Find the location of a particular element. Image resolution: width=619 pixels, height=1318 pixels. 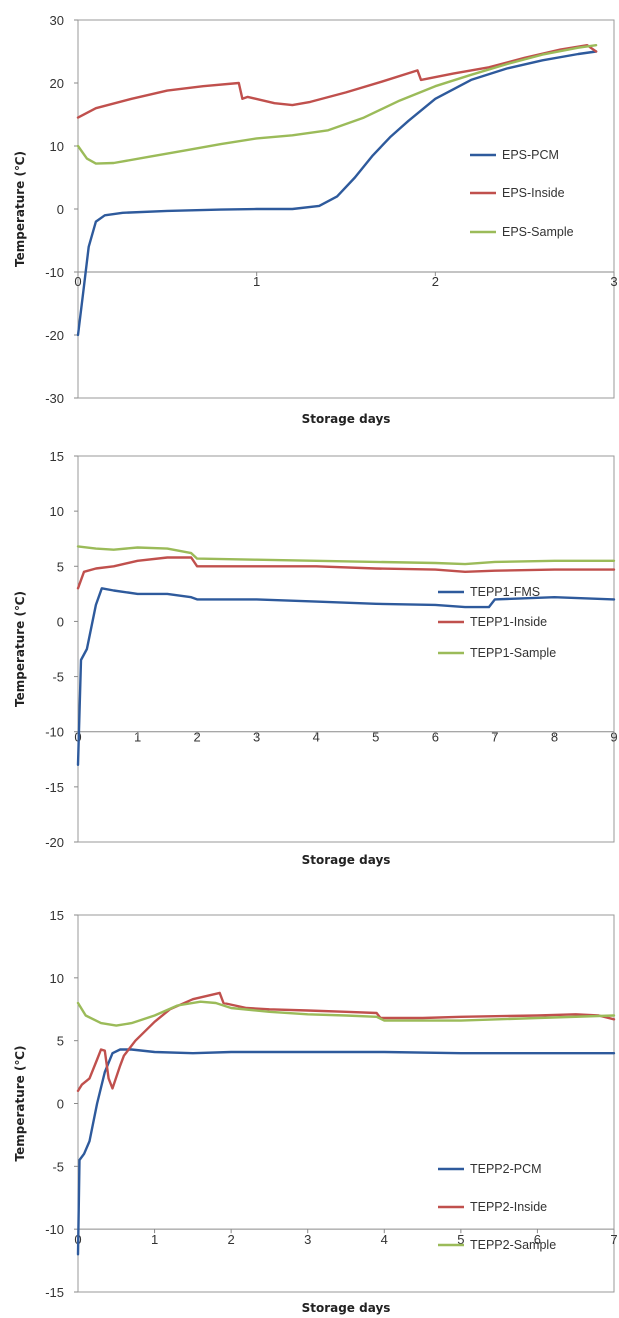

series-line-eps-sample is located at coordinates (337, 104).